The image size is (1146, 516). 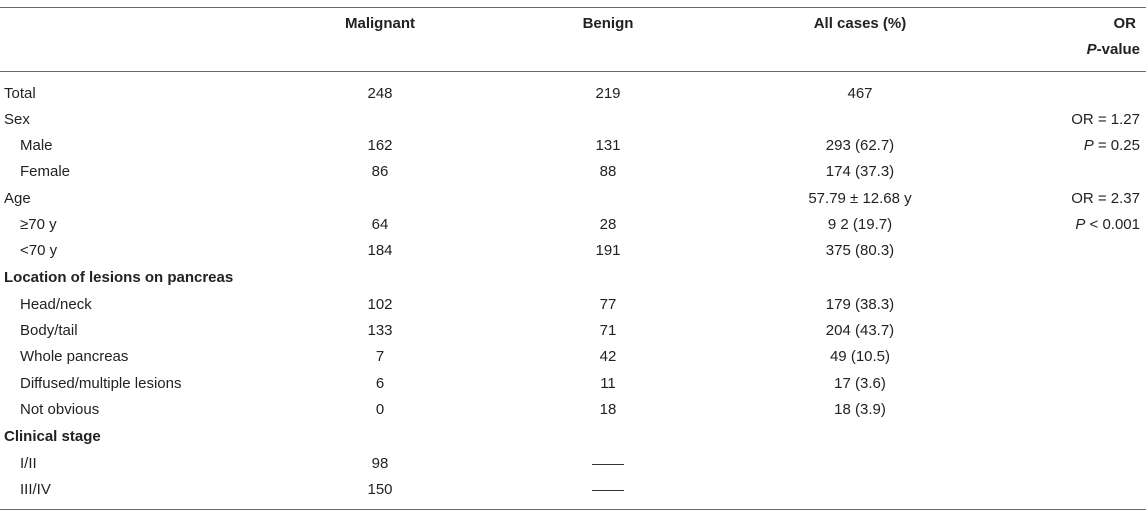 What do you see at coordinates (56, 304) in the screenshot?
I see `row-label: Head/neck` at bounding box center [56, 304].